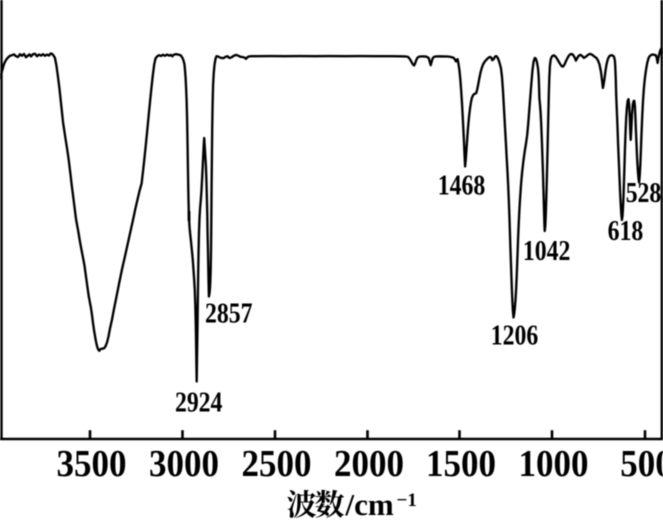  Describe the element at coordinates (184, 463) in the screenshot. I see `svg-text: 3000` at that location.